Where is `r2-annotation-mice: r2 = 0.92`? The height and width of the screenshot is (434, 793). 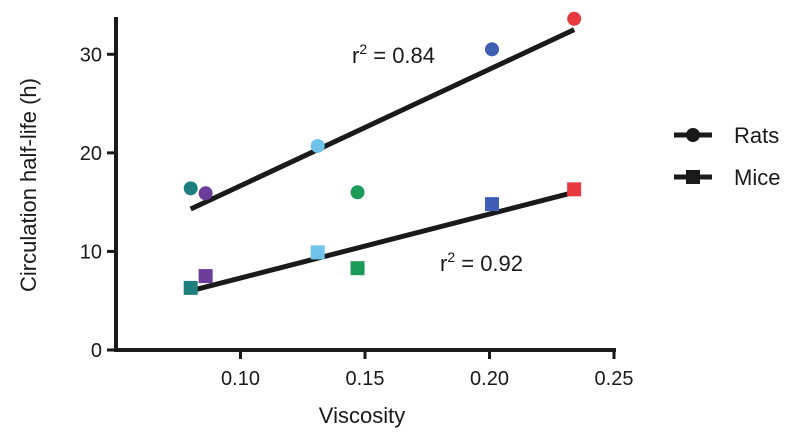
r2-annotation-mice: r2 = 0.92 is located at coordinates (481, 262).